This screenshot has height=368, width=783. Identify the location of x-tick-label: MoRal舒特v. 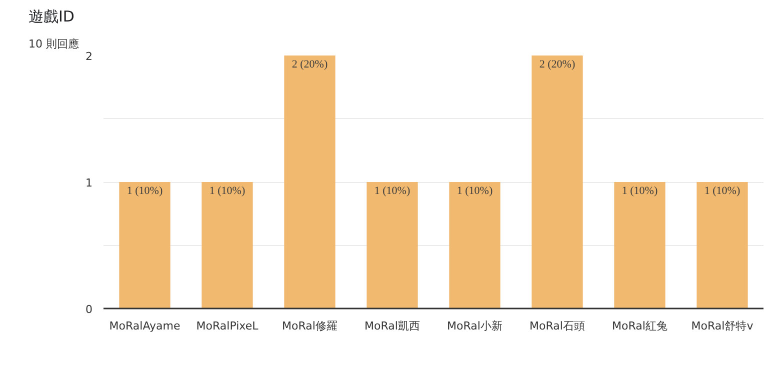
(722, 326).